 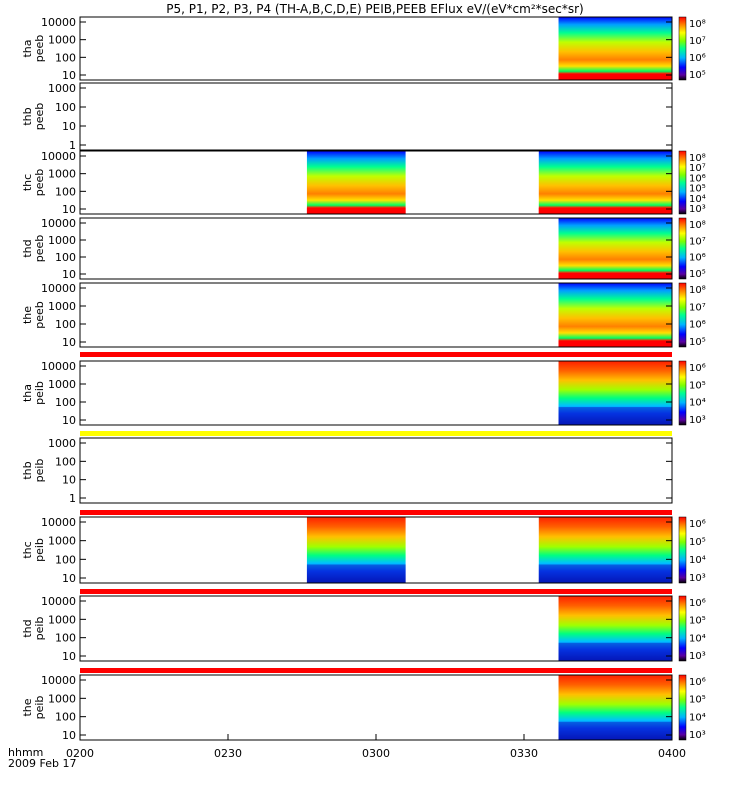 I want to click on x-tick-label: 0200, so click(x=80, y=753).